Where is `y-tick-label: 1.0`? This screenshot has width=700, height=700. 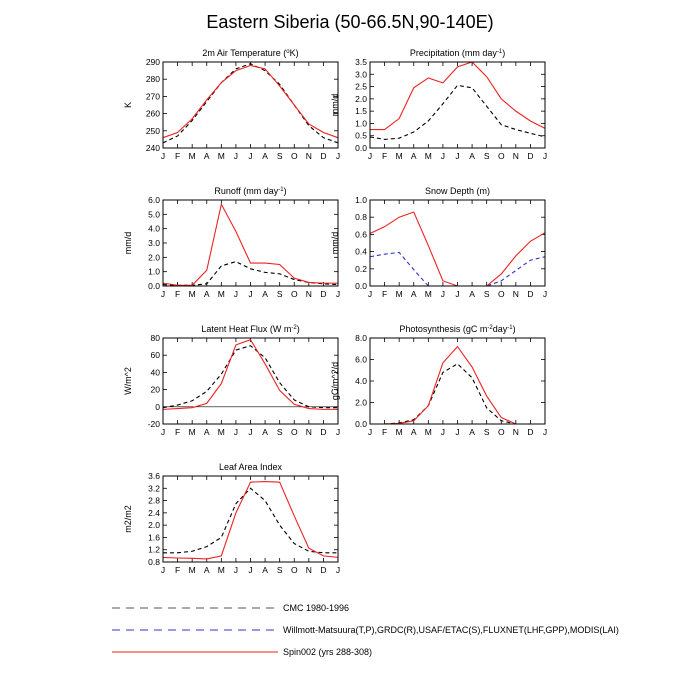
y-tick-label: 1.0 is located at coordinates (154, 272).